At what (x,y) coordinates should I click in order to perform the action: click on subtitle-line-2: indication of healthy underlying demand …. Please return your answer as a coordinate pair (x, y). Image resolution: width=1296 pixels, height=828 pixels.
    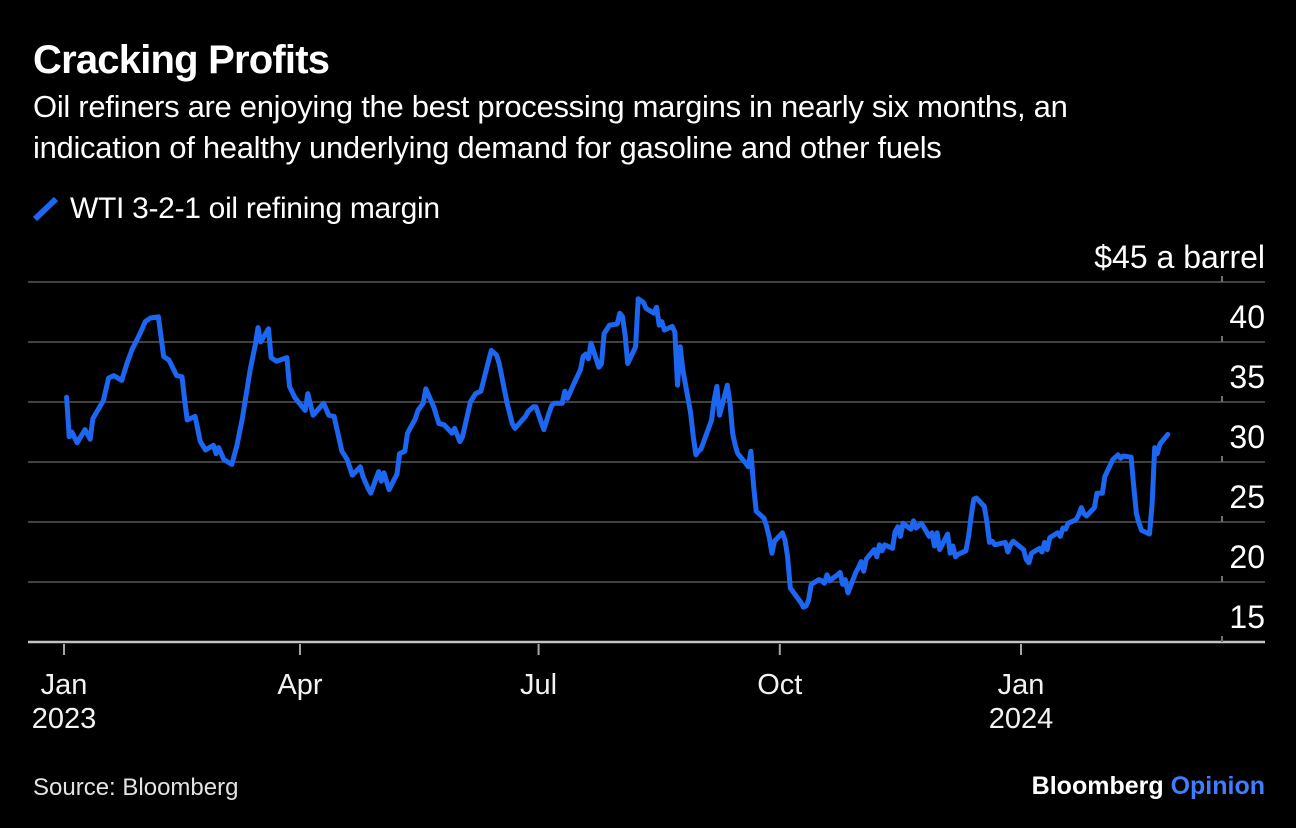
    Looking at the image, I should click on (487, 147).